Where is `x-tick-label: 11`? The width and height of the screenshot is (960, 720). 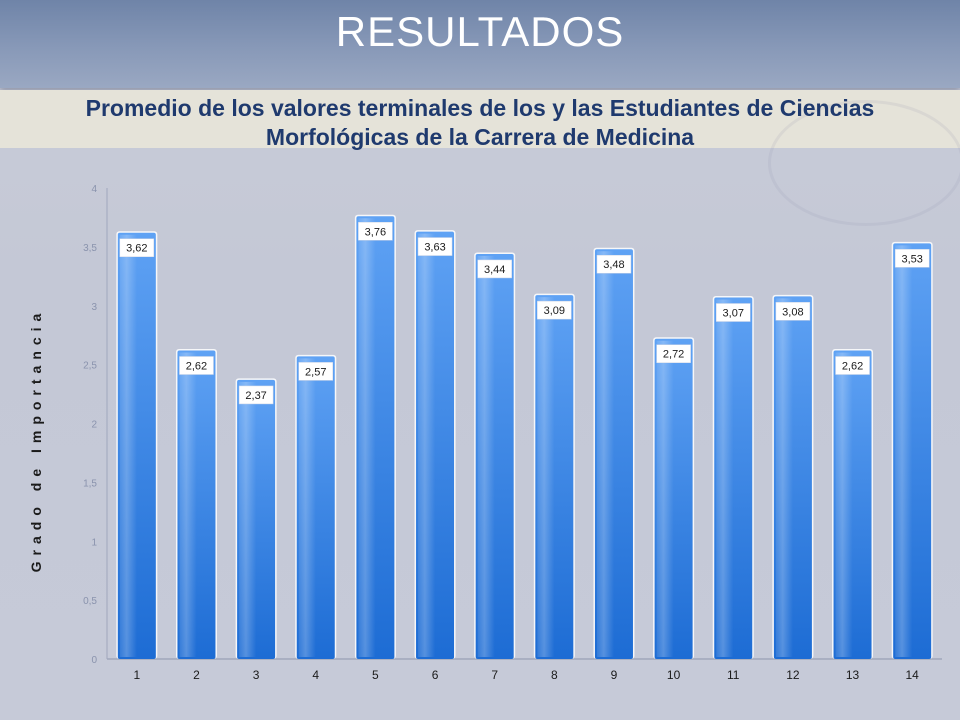
x-tick-label: 11 is located at coordinates (733, 675).